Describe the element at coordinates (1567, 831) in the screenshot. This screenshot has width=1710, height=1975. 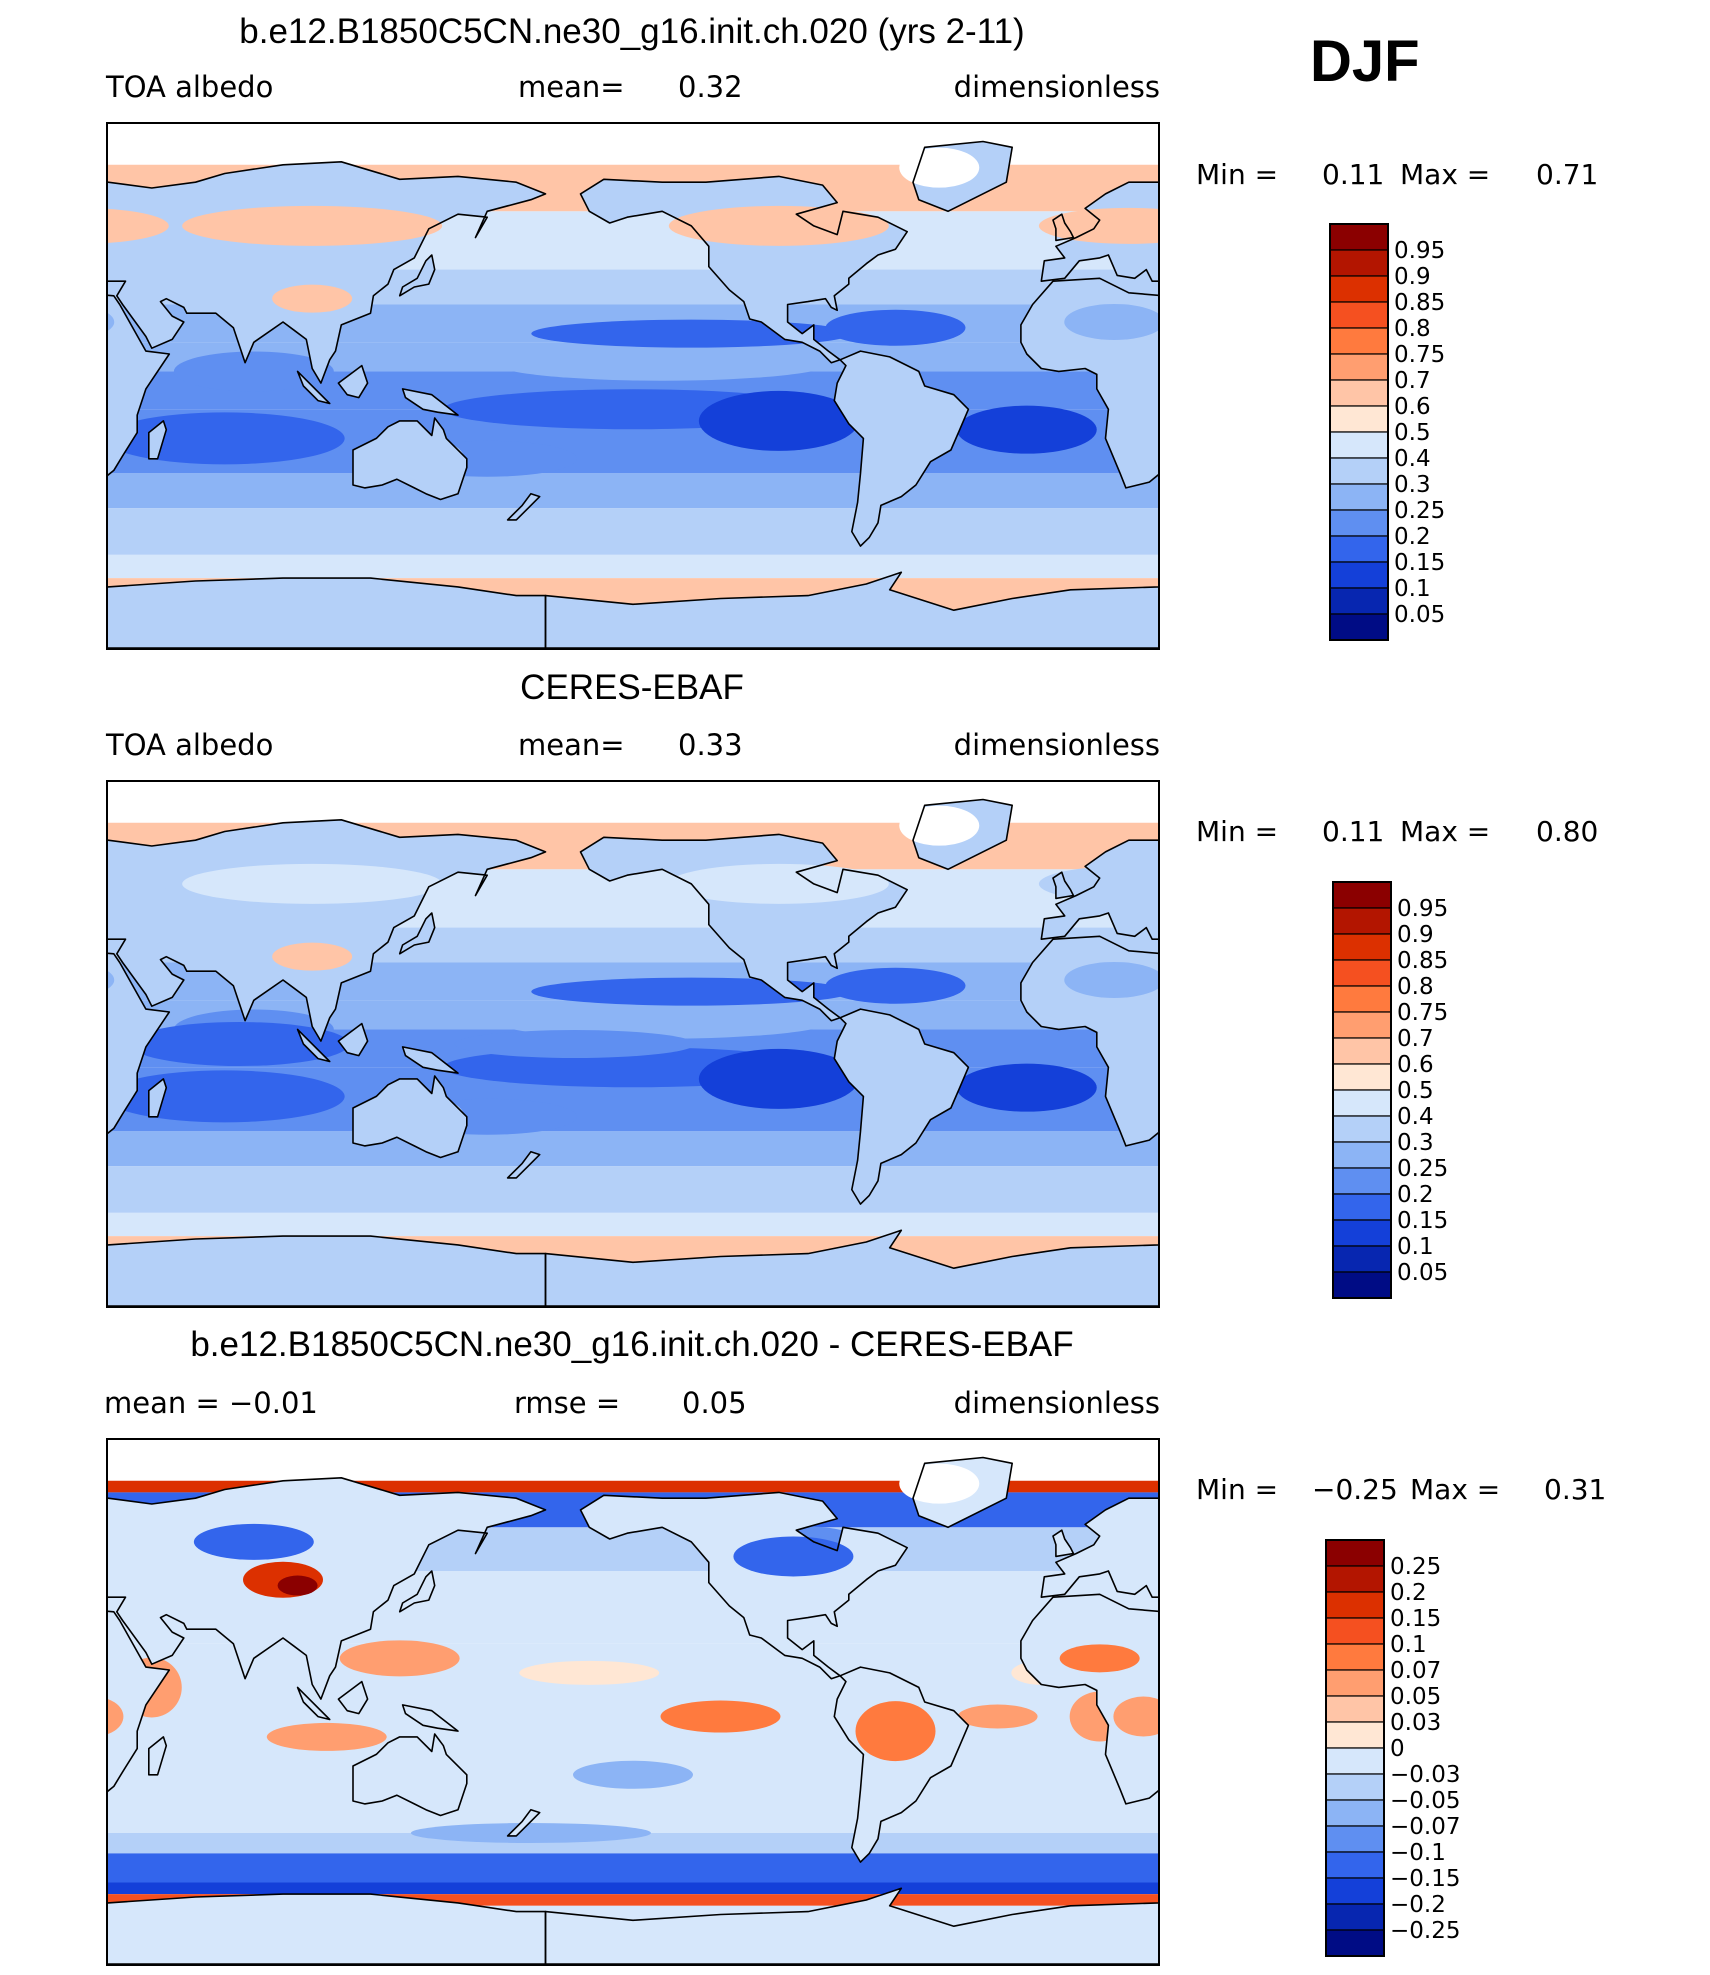
I see `panel-2-max-value: 0.80` at that location.